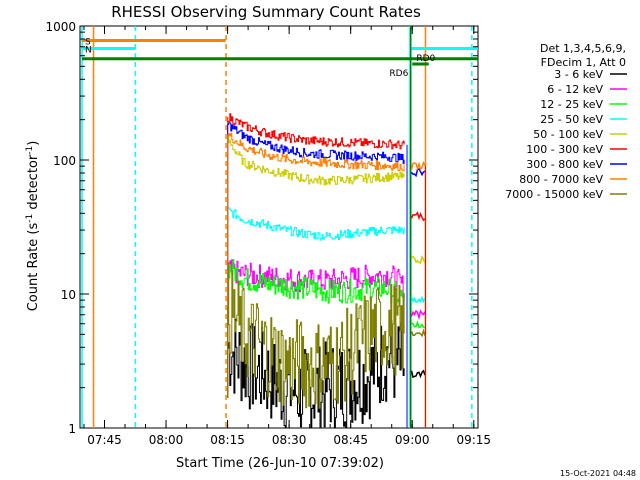 This screenshot has width=640, height=480. I want to click on flag-label-1: N, so click(88, 50).